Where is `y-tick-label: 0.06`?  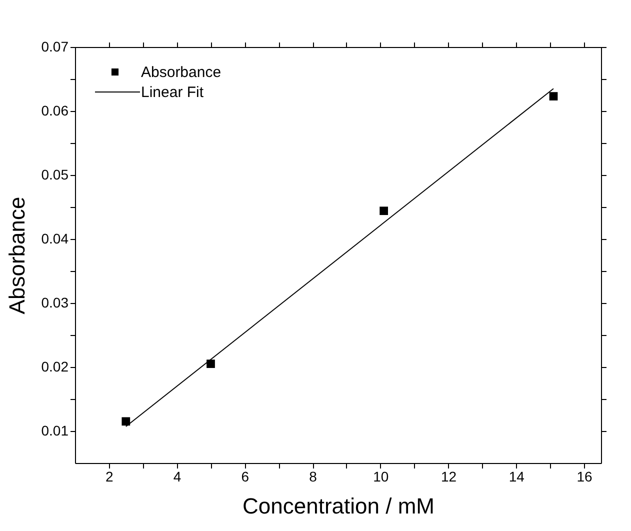 y-tick-label: 0.06 is located at coordinates (55, 110).